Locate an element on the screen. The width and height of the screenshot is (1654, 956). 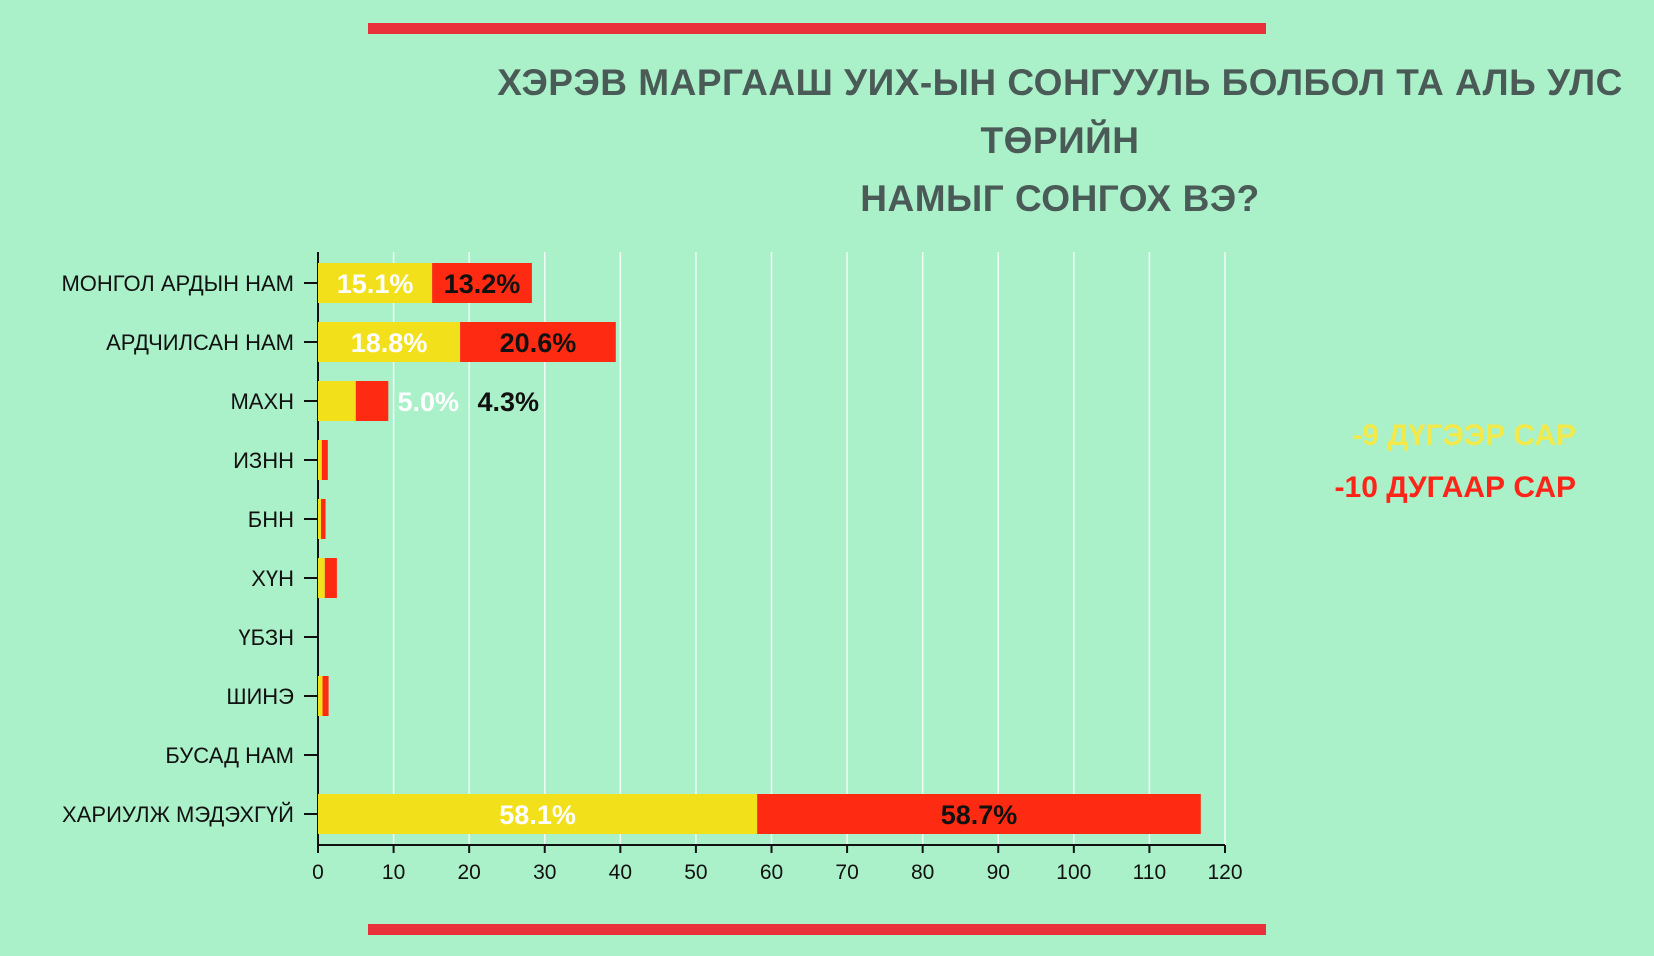
data-label-oct: 20.6% is located at coordinates (538, 343).